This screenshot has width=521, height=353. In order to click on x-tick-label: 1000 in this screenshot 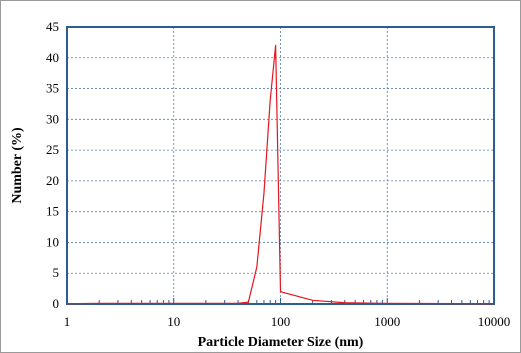, I will do `click(387, 321)`.